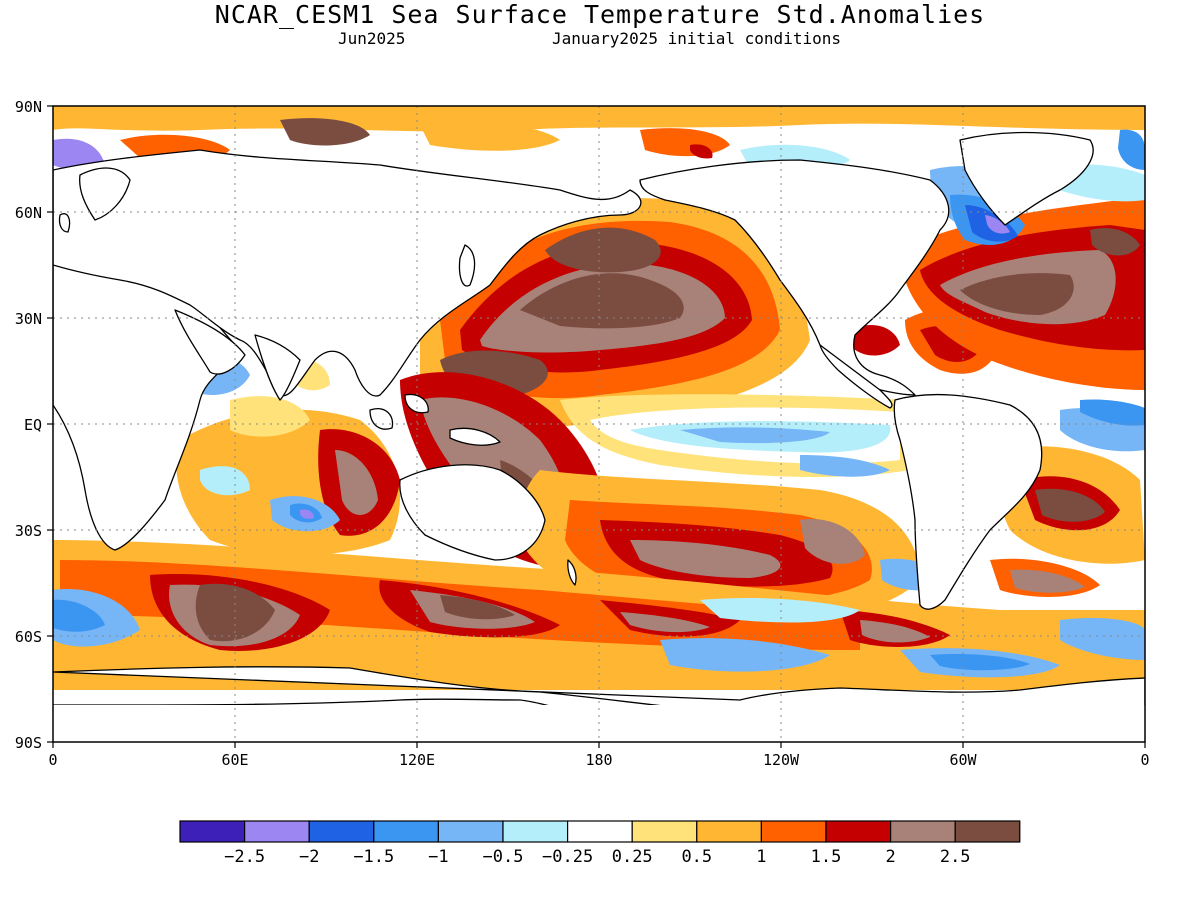 The width and height of the screenshot is (1200, 900). Describe the element at coordinates (244, 857) in the screenshot. I see `colorbar-tick-label: −2.5` at that location.